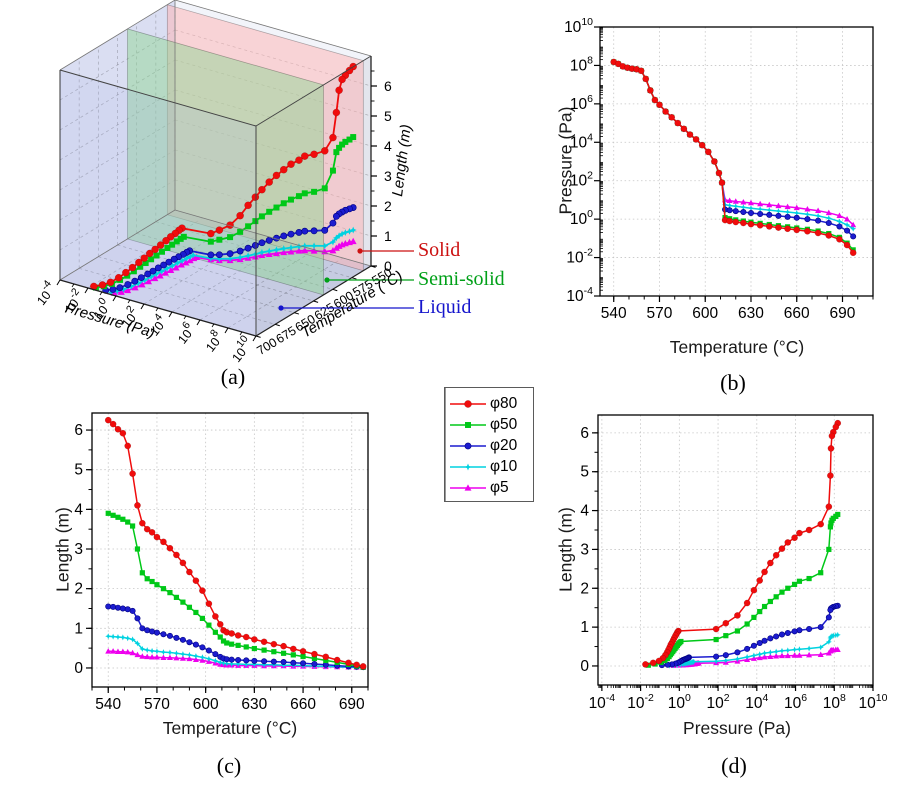 Image resolution: width=901 pixels, height=795 pixels. I want to click on panel-d-x-axis-title: Pressure (Pa), so click(737, 728).